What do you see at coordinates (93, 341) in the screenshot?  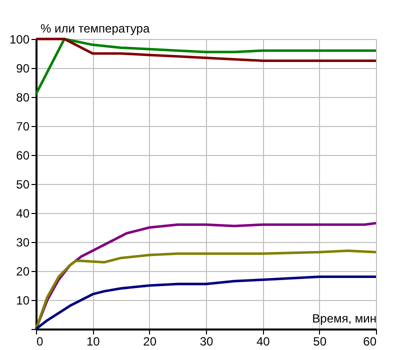 I see `x-tick-label: 10` at bounding box center [93, 341].